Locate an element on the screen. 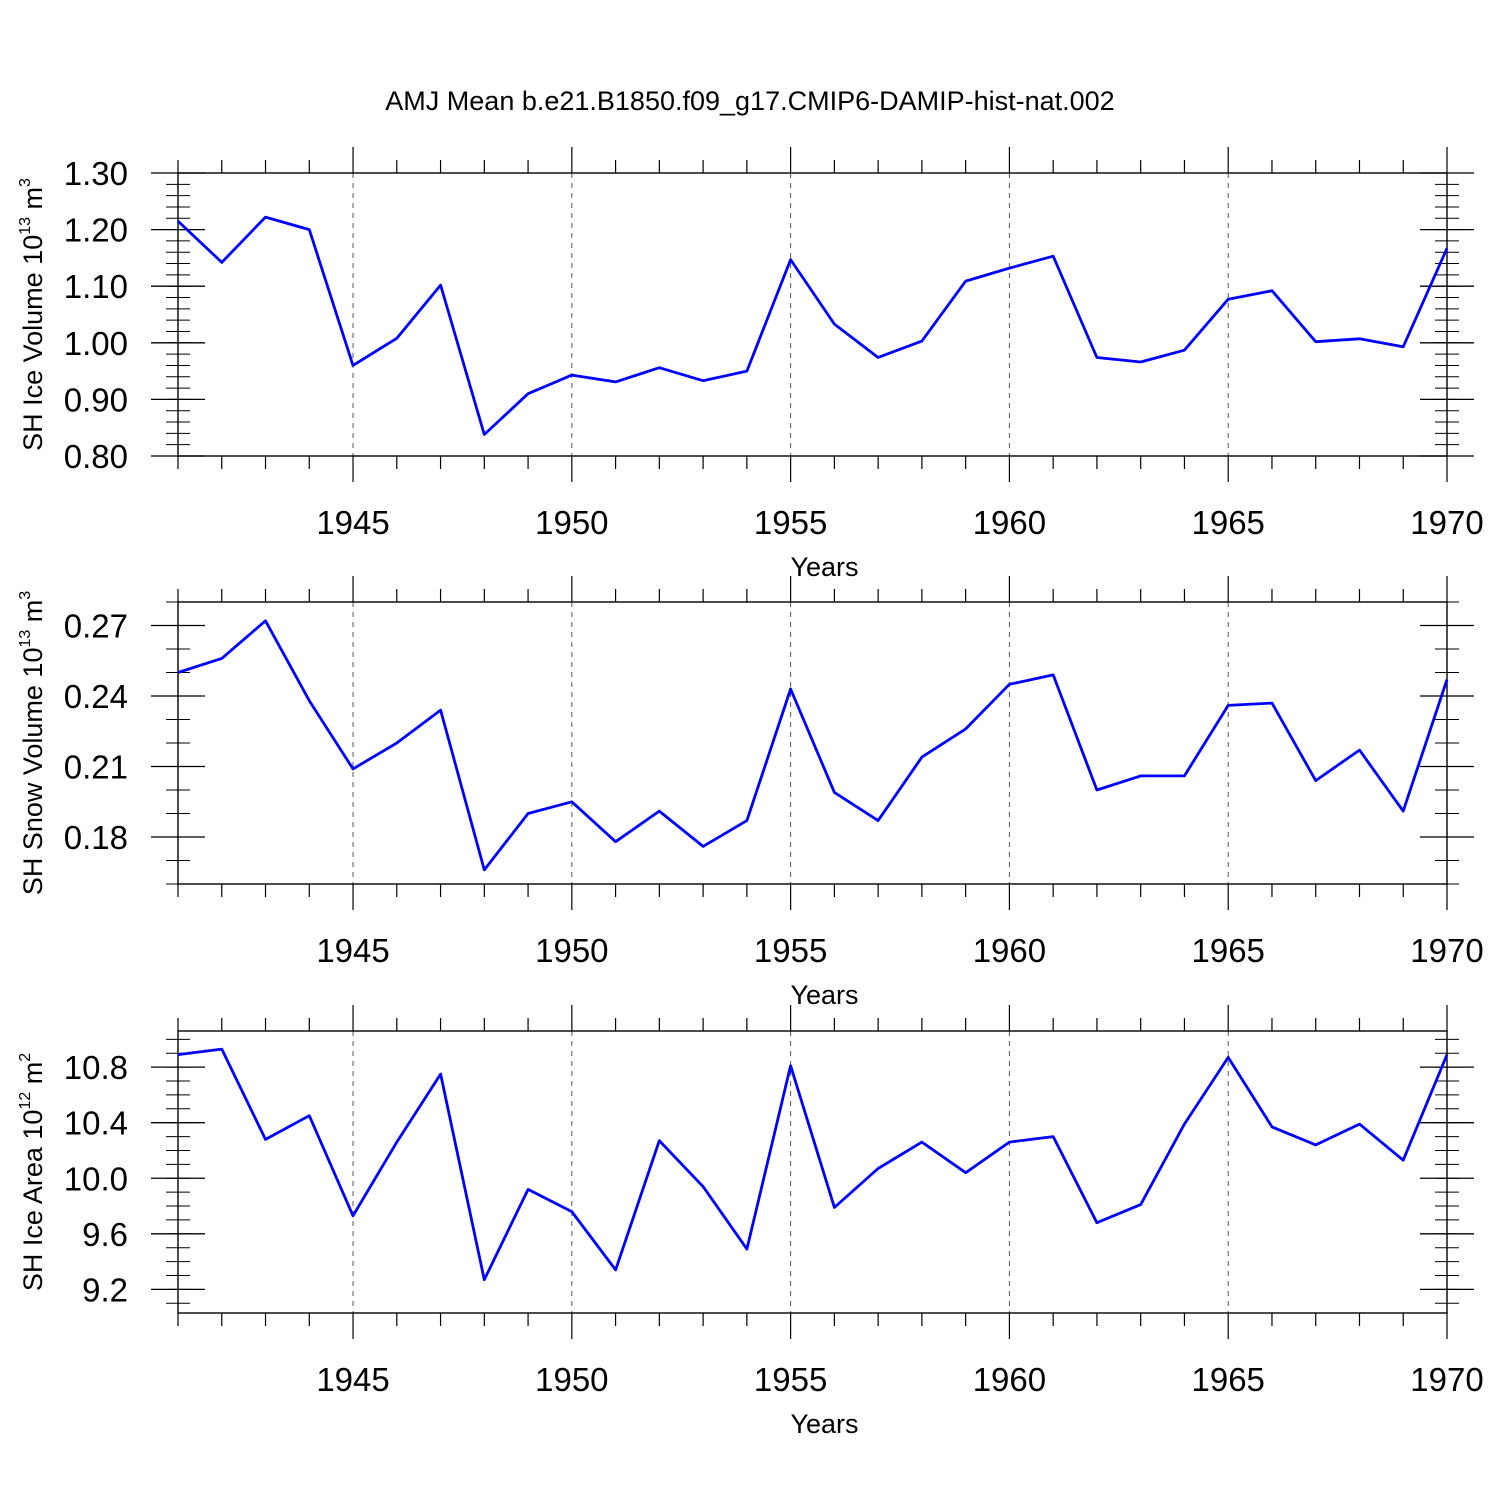 Image resolution: width=1500 pixels, height=1500 pixels. y-tick-label: 0.24 is located at coordinates (96, 696).